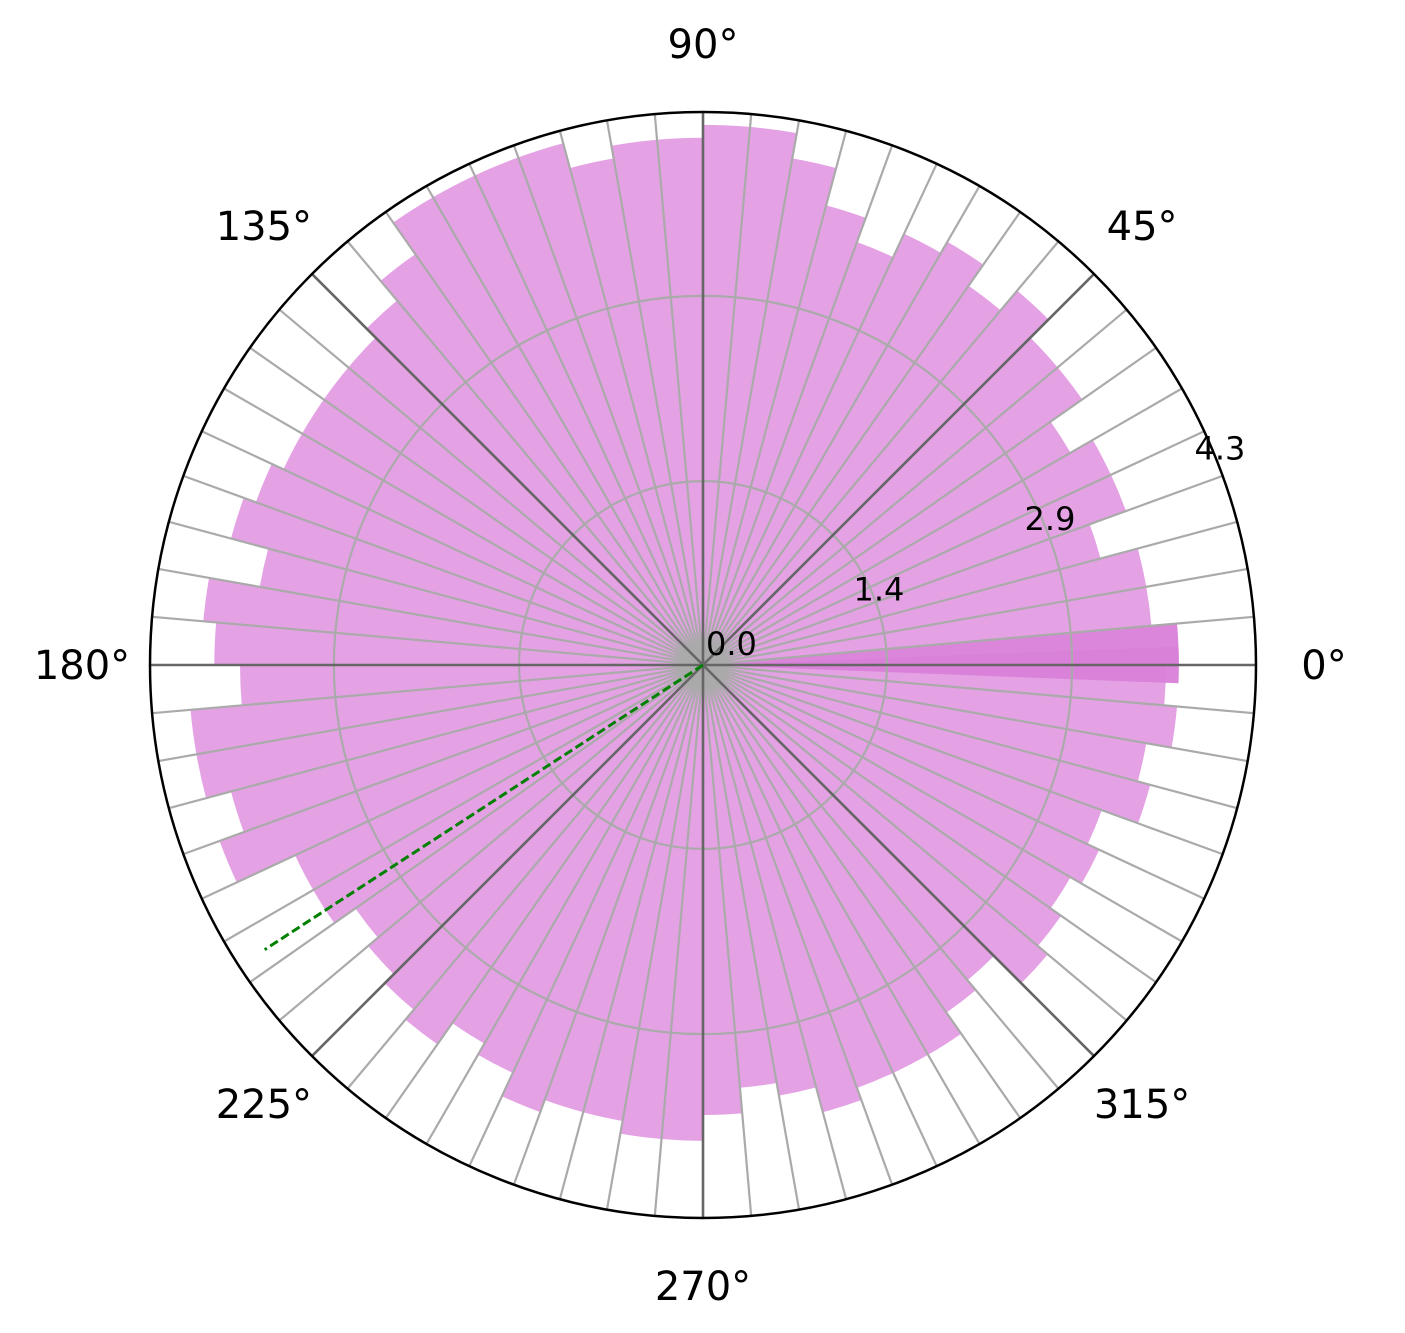 Image resolution: width=1405 pixels, height=1333 pixels. Describe the element at coordinates (1142, 1105) in the screenshot. I see `angle-label-315: 315°` at that location.